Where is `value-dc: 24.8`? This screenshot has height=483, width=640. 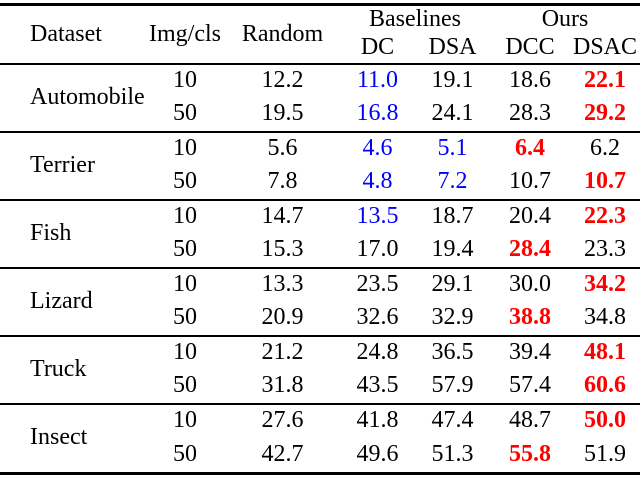
value-dc: 24.8 is located at coordinates (377, 352).